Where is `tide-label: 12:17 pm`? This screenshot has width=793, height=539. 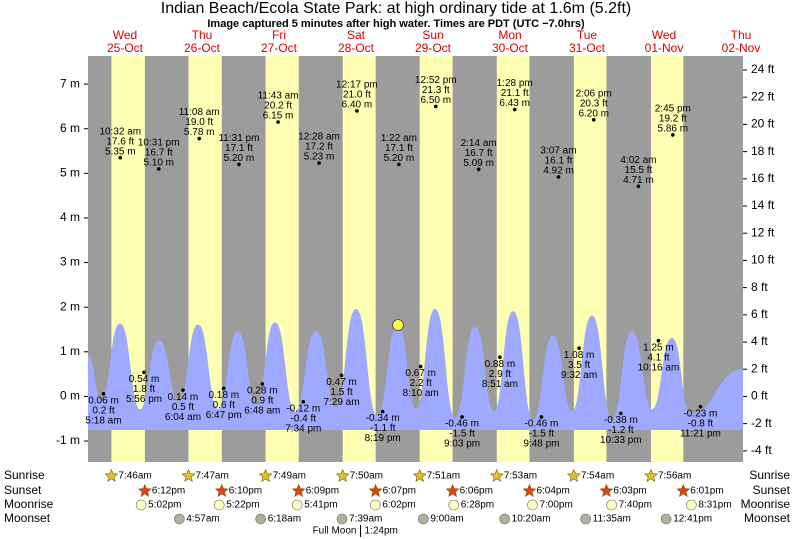
tide-label: 12:17 pm is located at coordinates (357, 85).